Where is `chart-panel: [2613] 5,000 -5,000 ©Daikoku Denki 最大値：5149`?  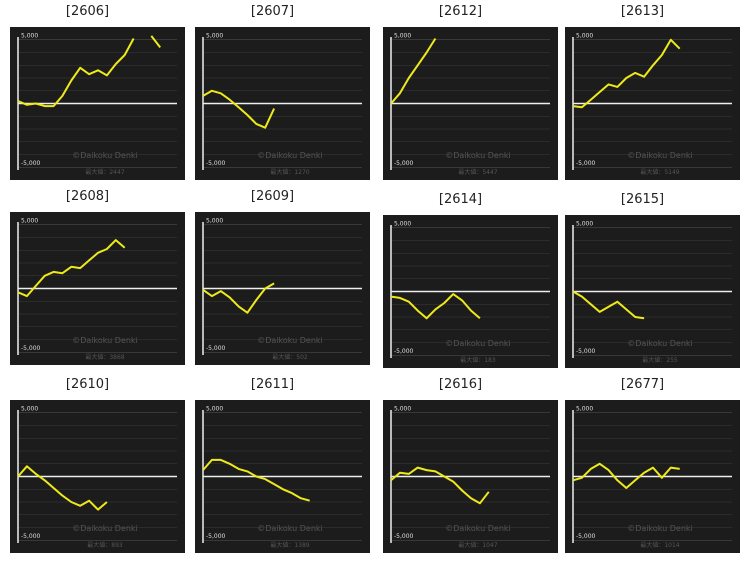 chart-panel: [2613] 5,000 -5,000 ©Daikoku Denki 最大値：5149 is located at coordinates (652, 92).